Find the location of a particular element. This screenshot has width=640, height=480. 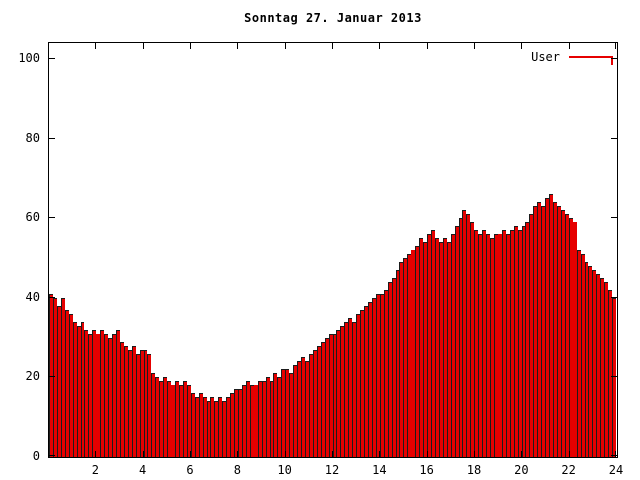

x-tick-label: 6 is located at coordinates (190, 470).